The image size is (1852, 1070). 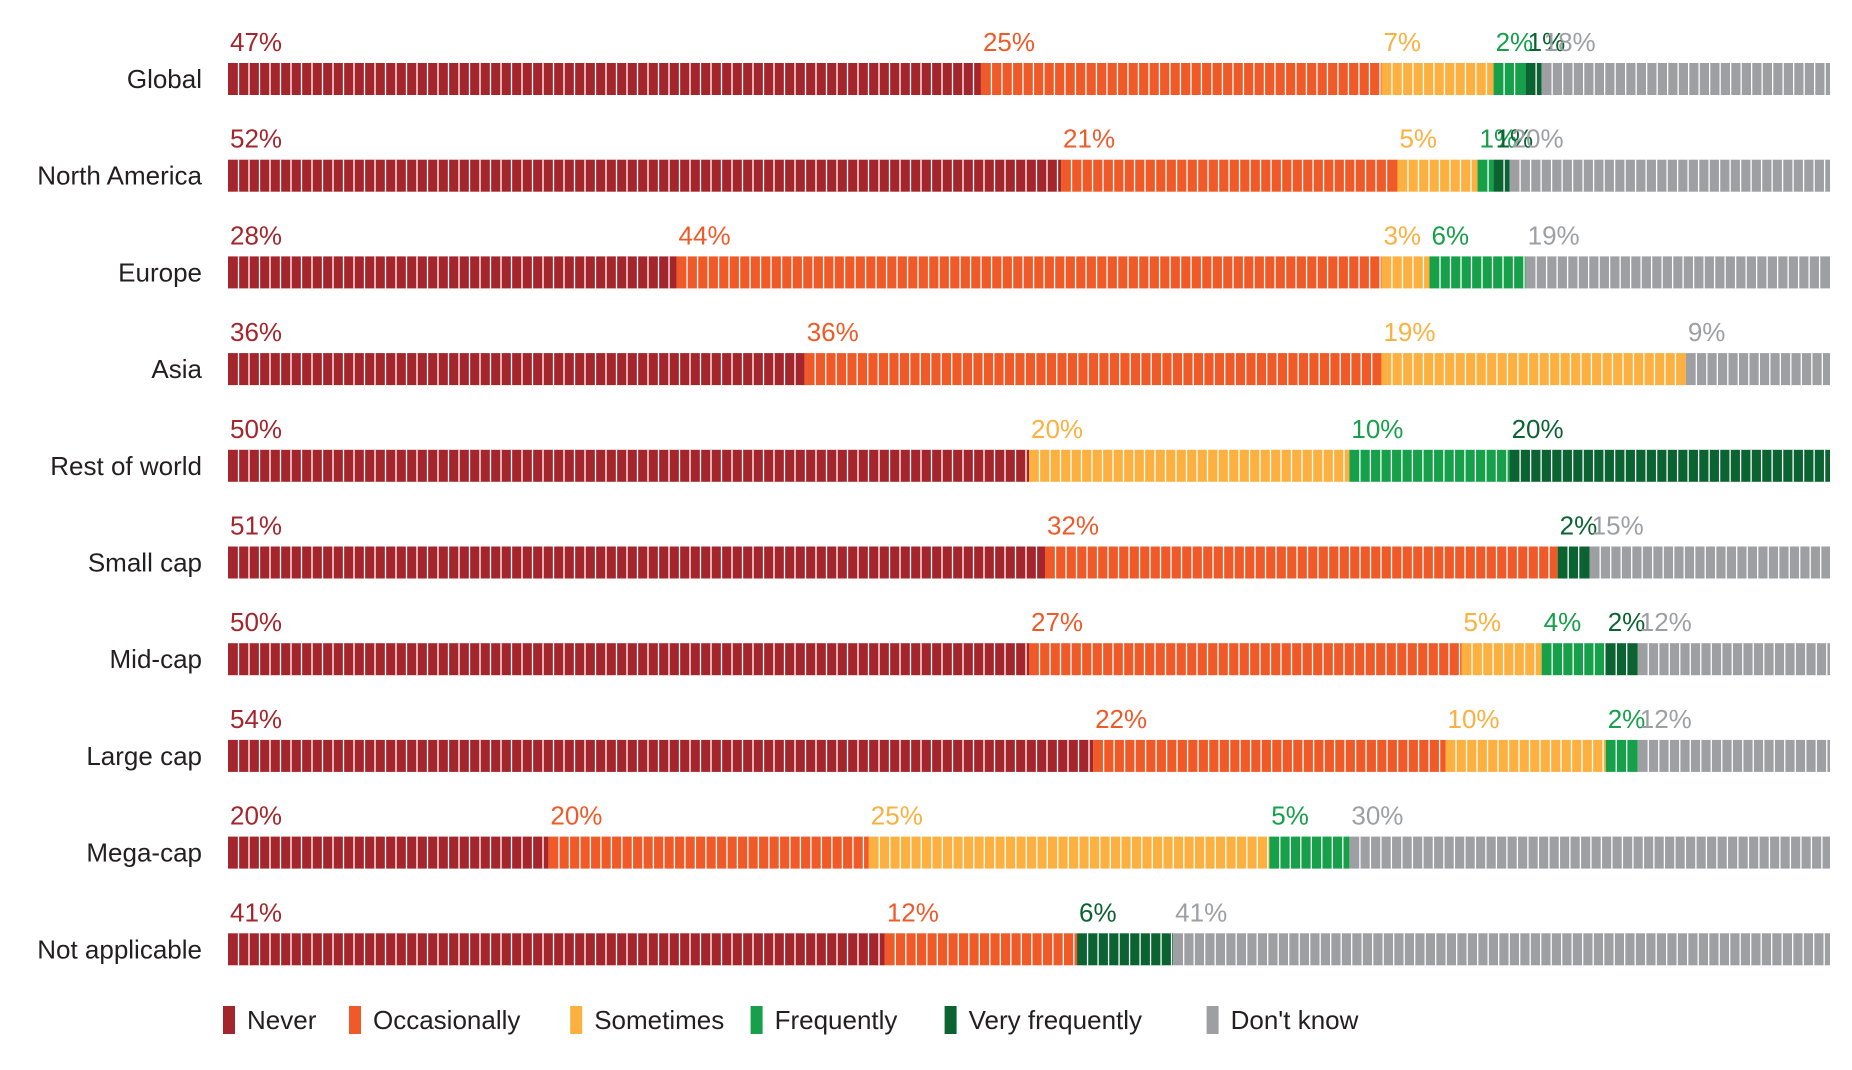 What do you see at coordinates (1057, 429) in the screenshot?
I see `data-label-sometimes: 20%` at bounding box center [1057, 429].